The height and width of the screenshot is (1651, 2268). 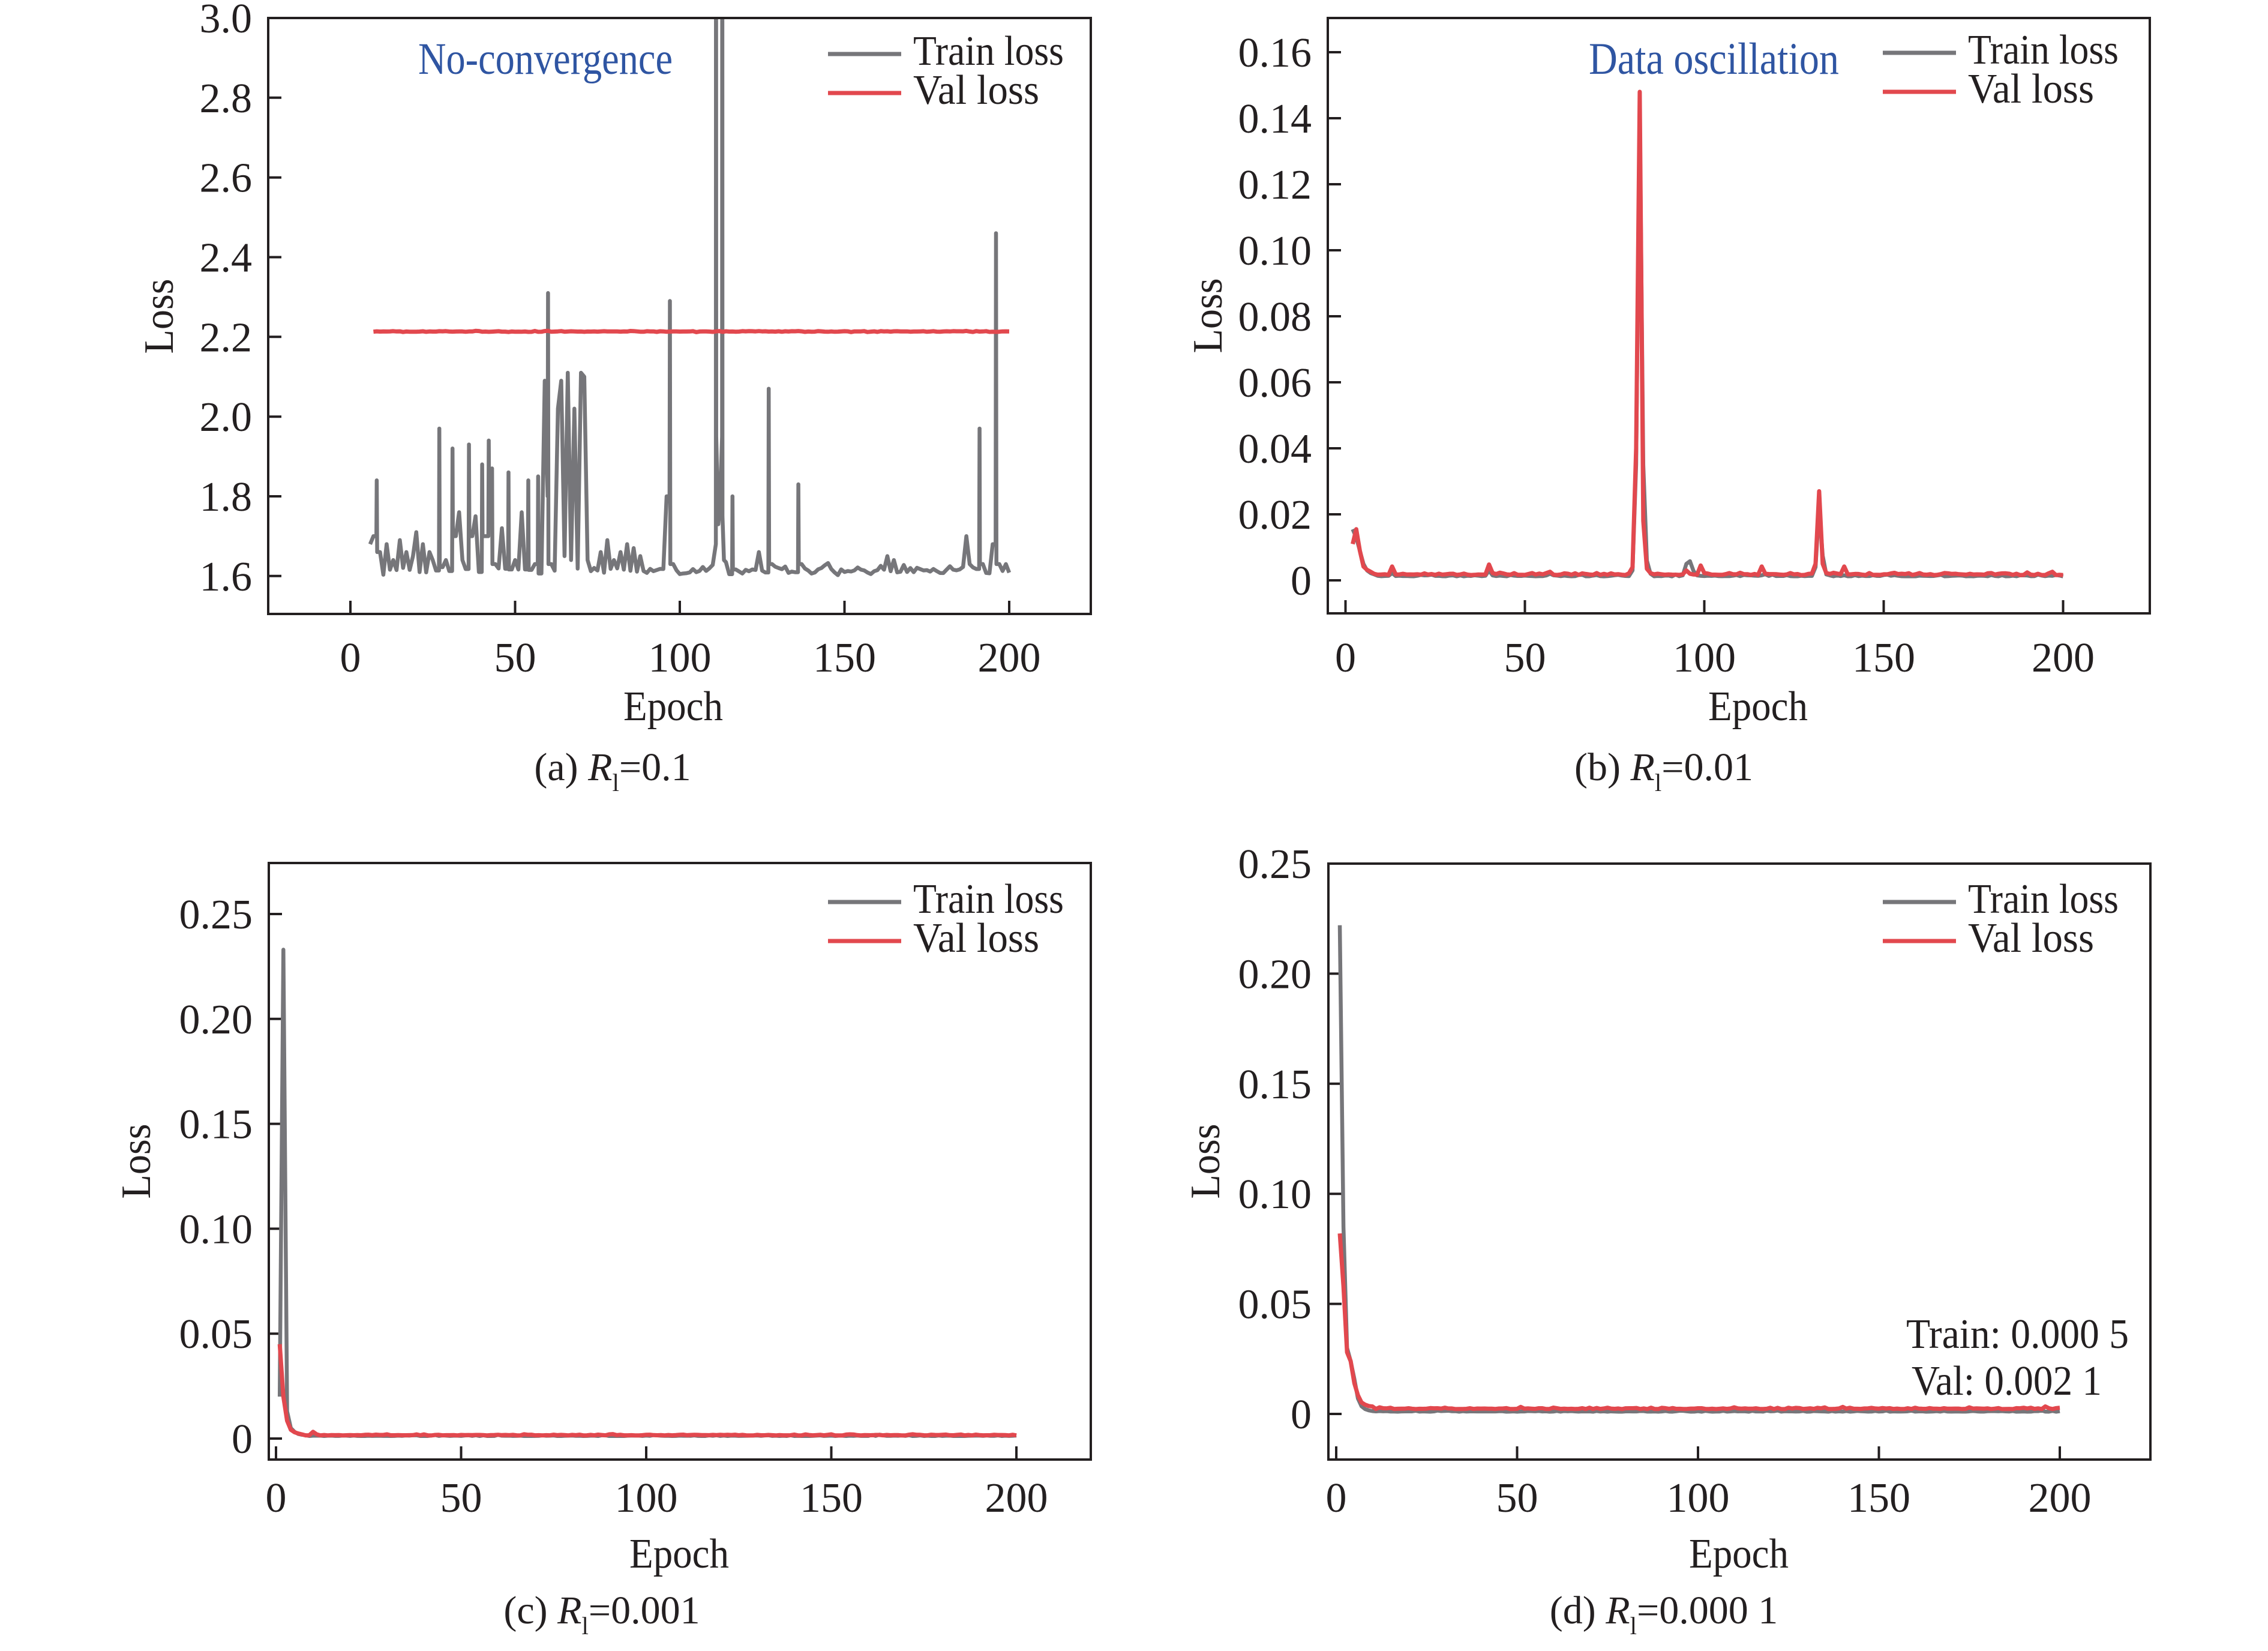 I want to click on svg-text: (d) Rl=0.000 1, so click(x=1664, y=1615).